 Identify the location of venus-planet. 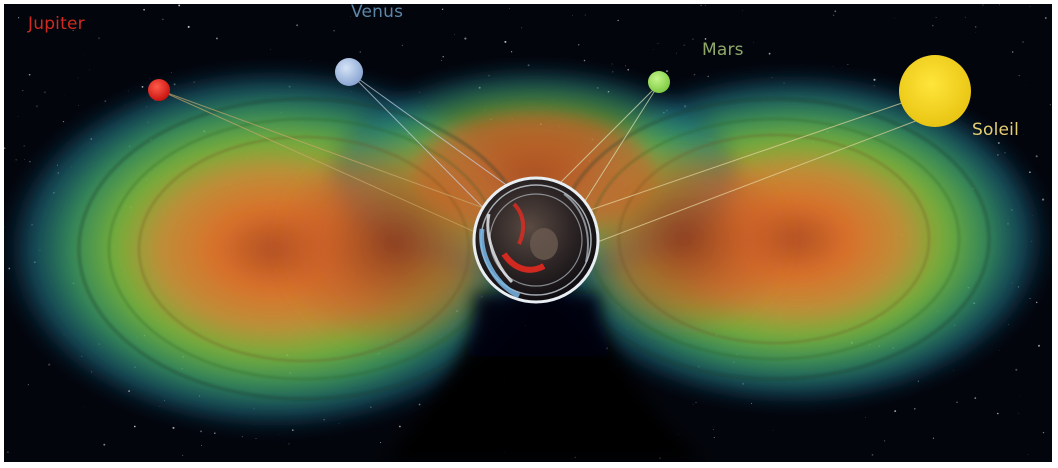
(349, 72).